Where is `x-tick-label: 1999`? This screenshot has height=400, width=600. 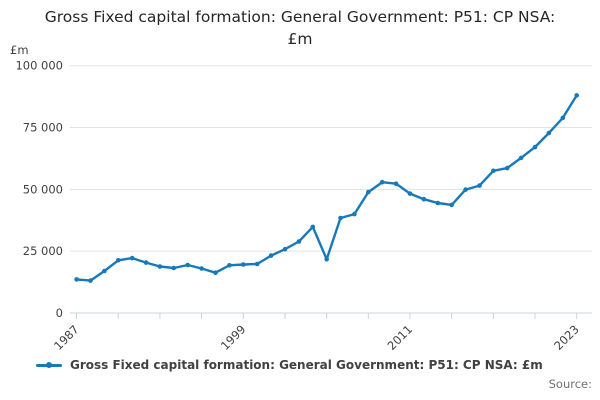 x-tick-label: 1999 is located at coordinates (233, 337).